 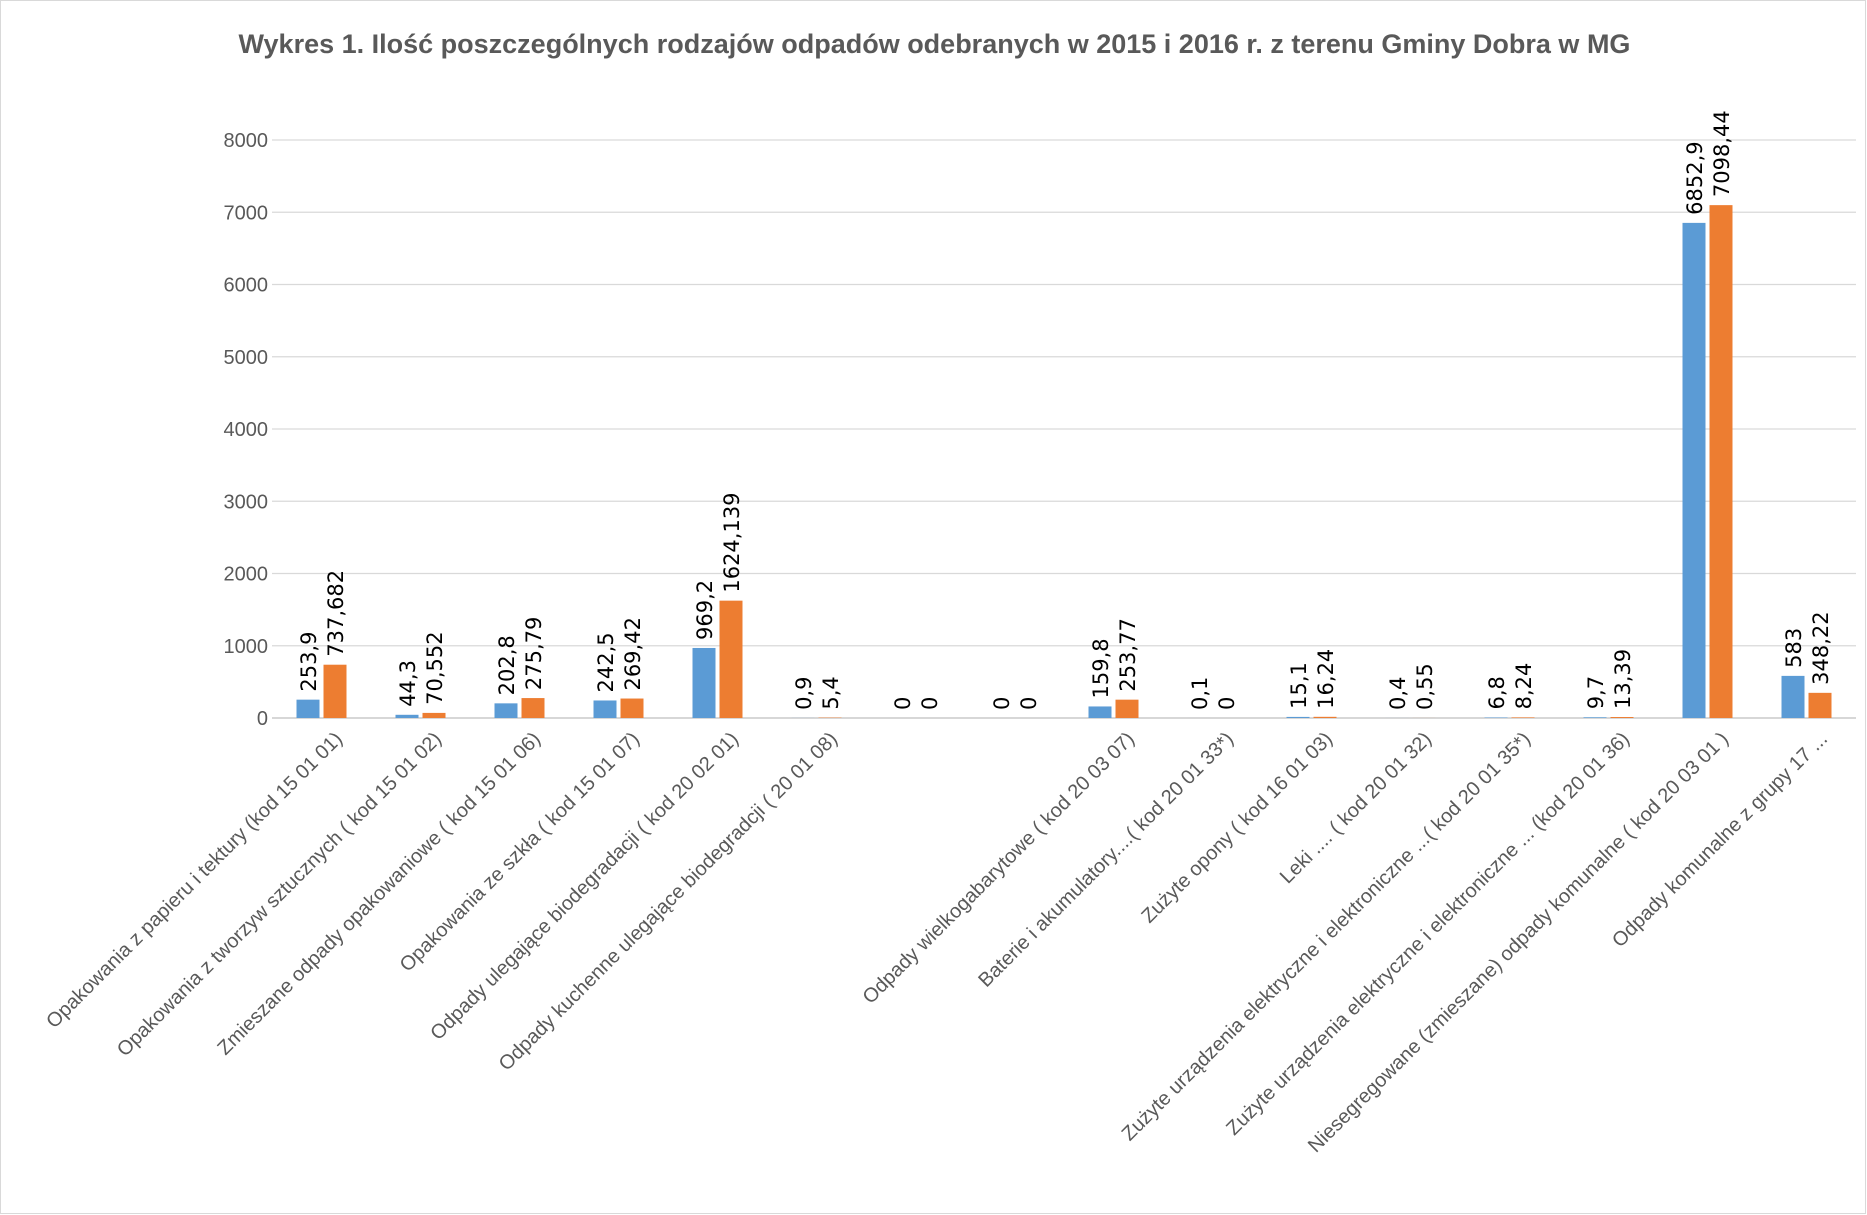 I want to click on y-tick-label: 7000, so click(x=246, y=213).